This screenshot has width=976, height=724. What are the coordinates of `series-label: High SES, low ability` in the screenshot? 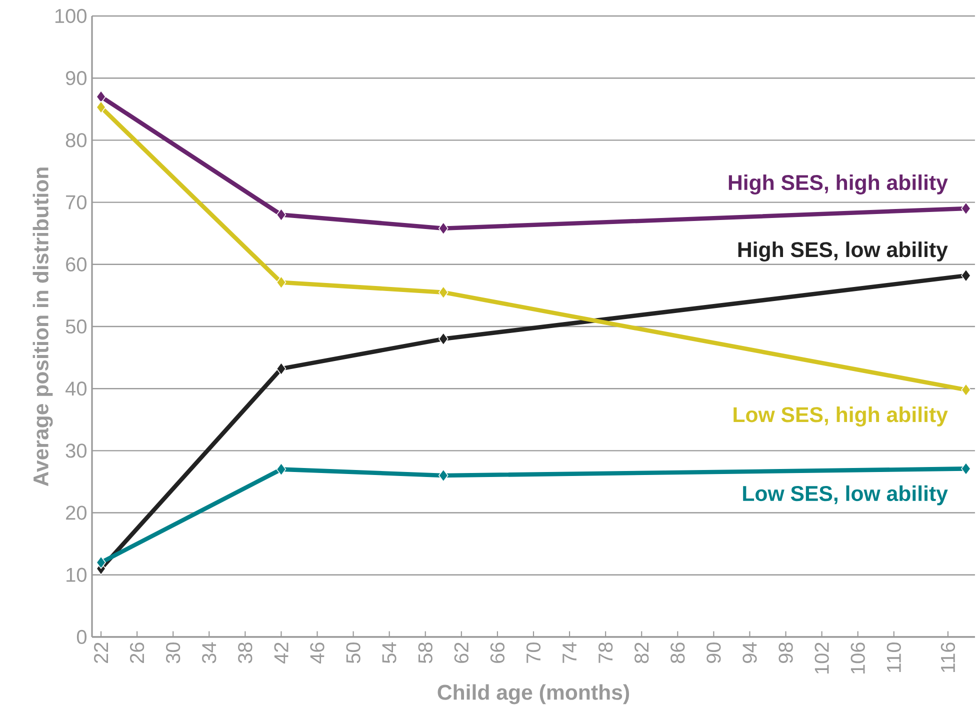 It's located at (843, 252).